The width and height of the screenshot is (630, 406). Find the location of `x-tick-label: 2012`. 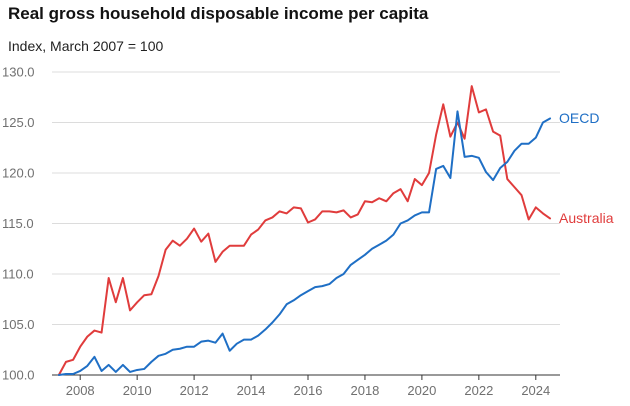

x-tick-label: 2012 is located at coordinates (194, 390).